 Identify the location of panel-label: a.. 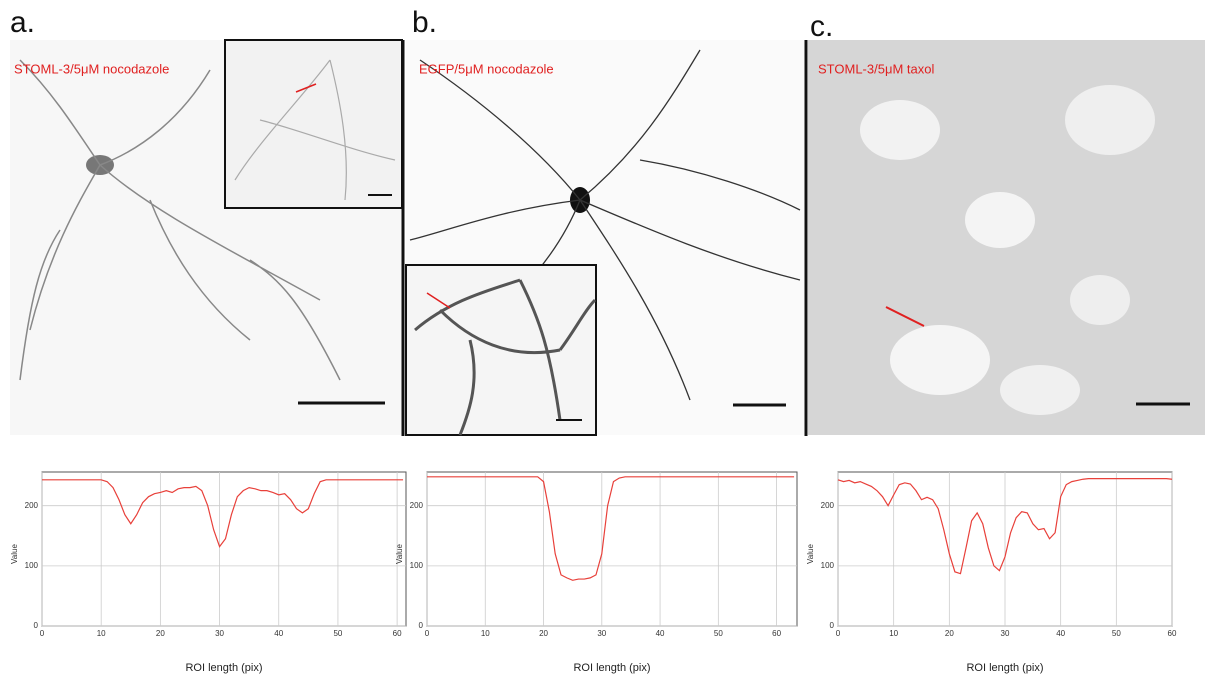
(22, 22).